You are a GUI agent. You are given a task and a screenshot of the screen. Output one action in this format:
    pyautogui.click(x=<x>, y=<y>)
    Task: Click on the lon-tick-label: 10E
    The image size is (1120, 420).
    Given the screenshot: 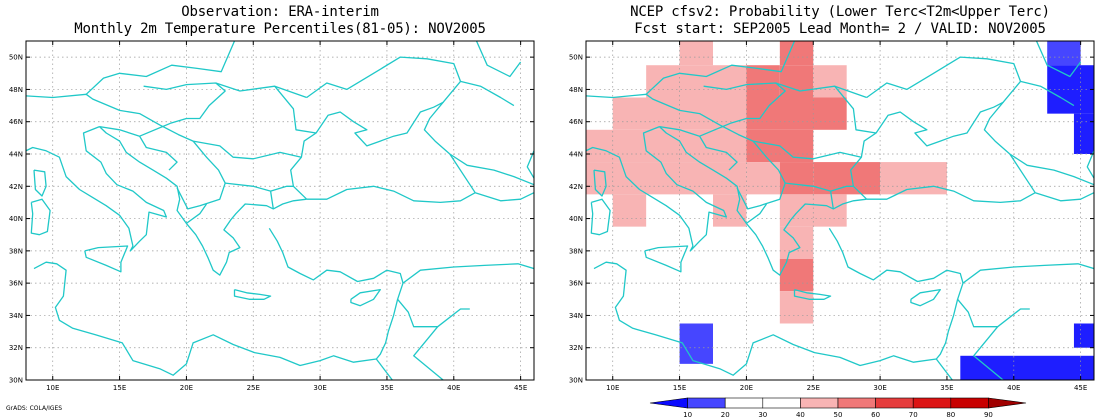 What is the action you would take?
    pyautogui.click(x=612, y=388)
    